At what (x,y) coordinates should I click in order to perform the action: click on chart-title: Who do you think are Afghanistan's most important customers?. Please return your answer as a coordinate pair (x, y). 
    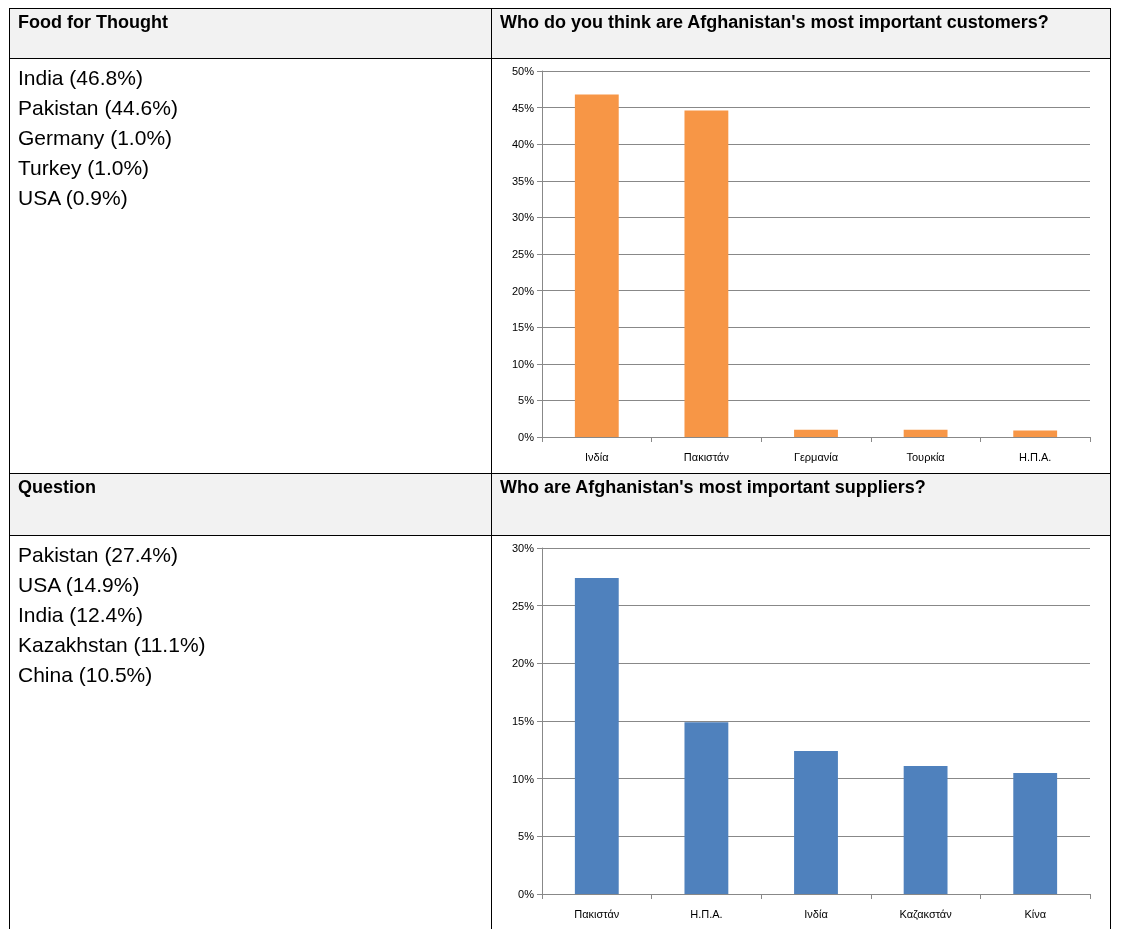
    Looking at the image, I should click on (801, 34).